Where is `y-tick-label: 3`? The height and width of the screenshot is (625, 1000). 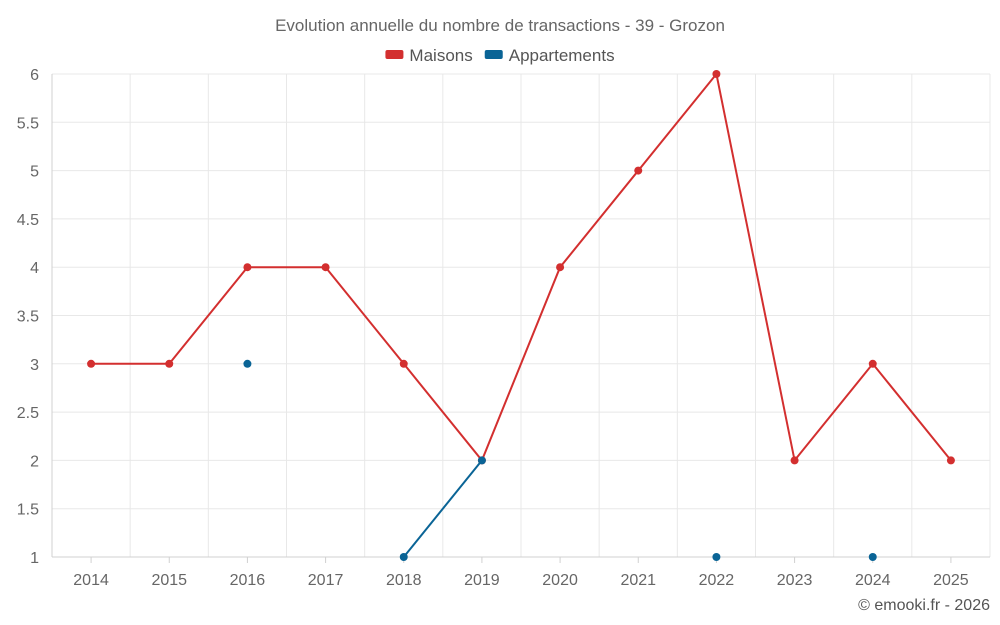
y-tick-label: 3 is located at coordinates (34, 365).